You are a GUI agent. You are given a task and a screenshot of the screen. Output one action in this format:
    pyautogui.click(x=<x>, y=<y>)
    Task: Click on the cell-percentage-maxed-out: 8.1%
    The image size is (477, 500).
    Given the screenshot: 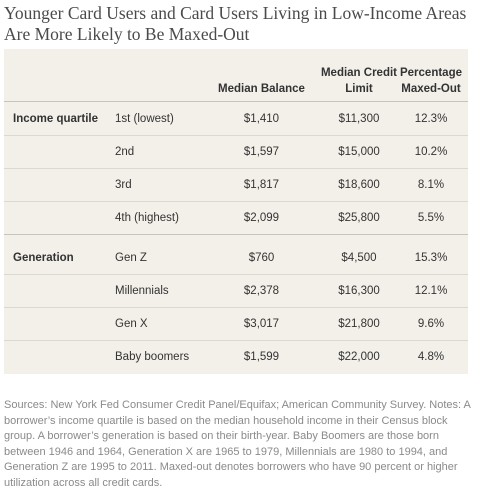 What is the action you would take?
    pyautogui.click(x=431, y=184)
    